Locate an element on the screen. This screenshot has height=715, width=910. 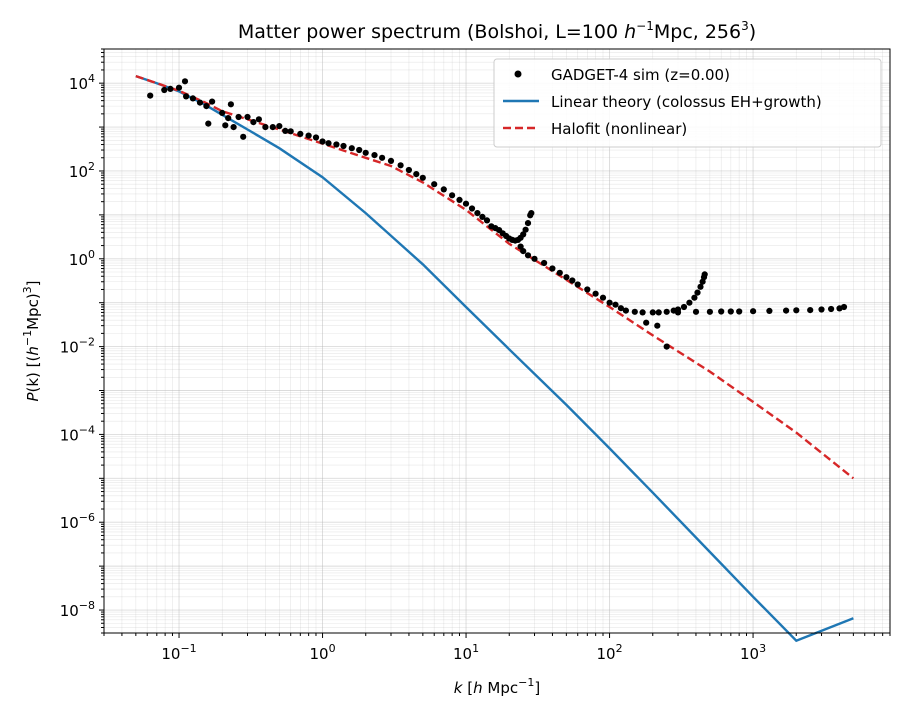
x-tick-label: 10⁰ is located at coordinates (322, 652).